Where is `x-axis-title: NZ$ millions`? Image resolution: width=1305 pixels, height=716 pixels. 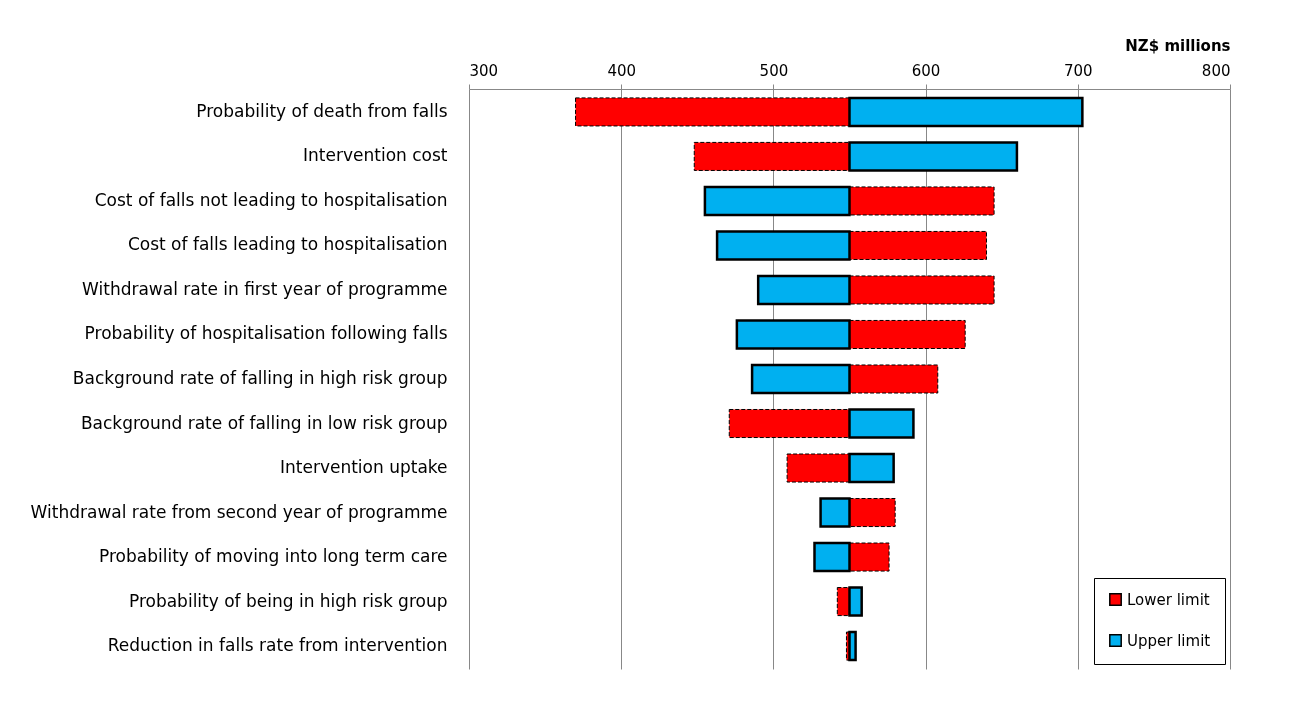 x-axis-title: NZ$ millions is located at coordinates (1178, 45).